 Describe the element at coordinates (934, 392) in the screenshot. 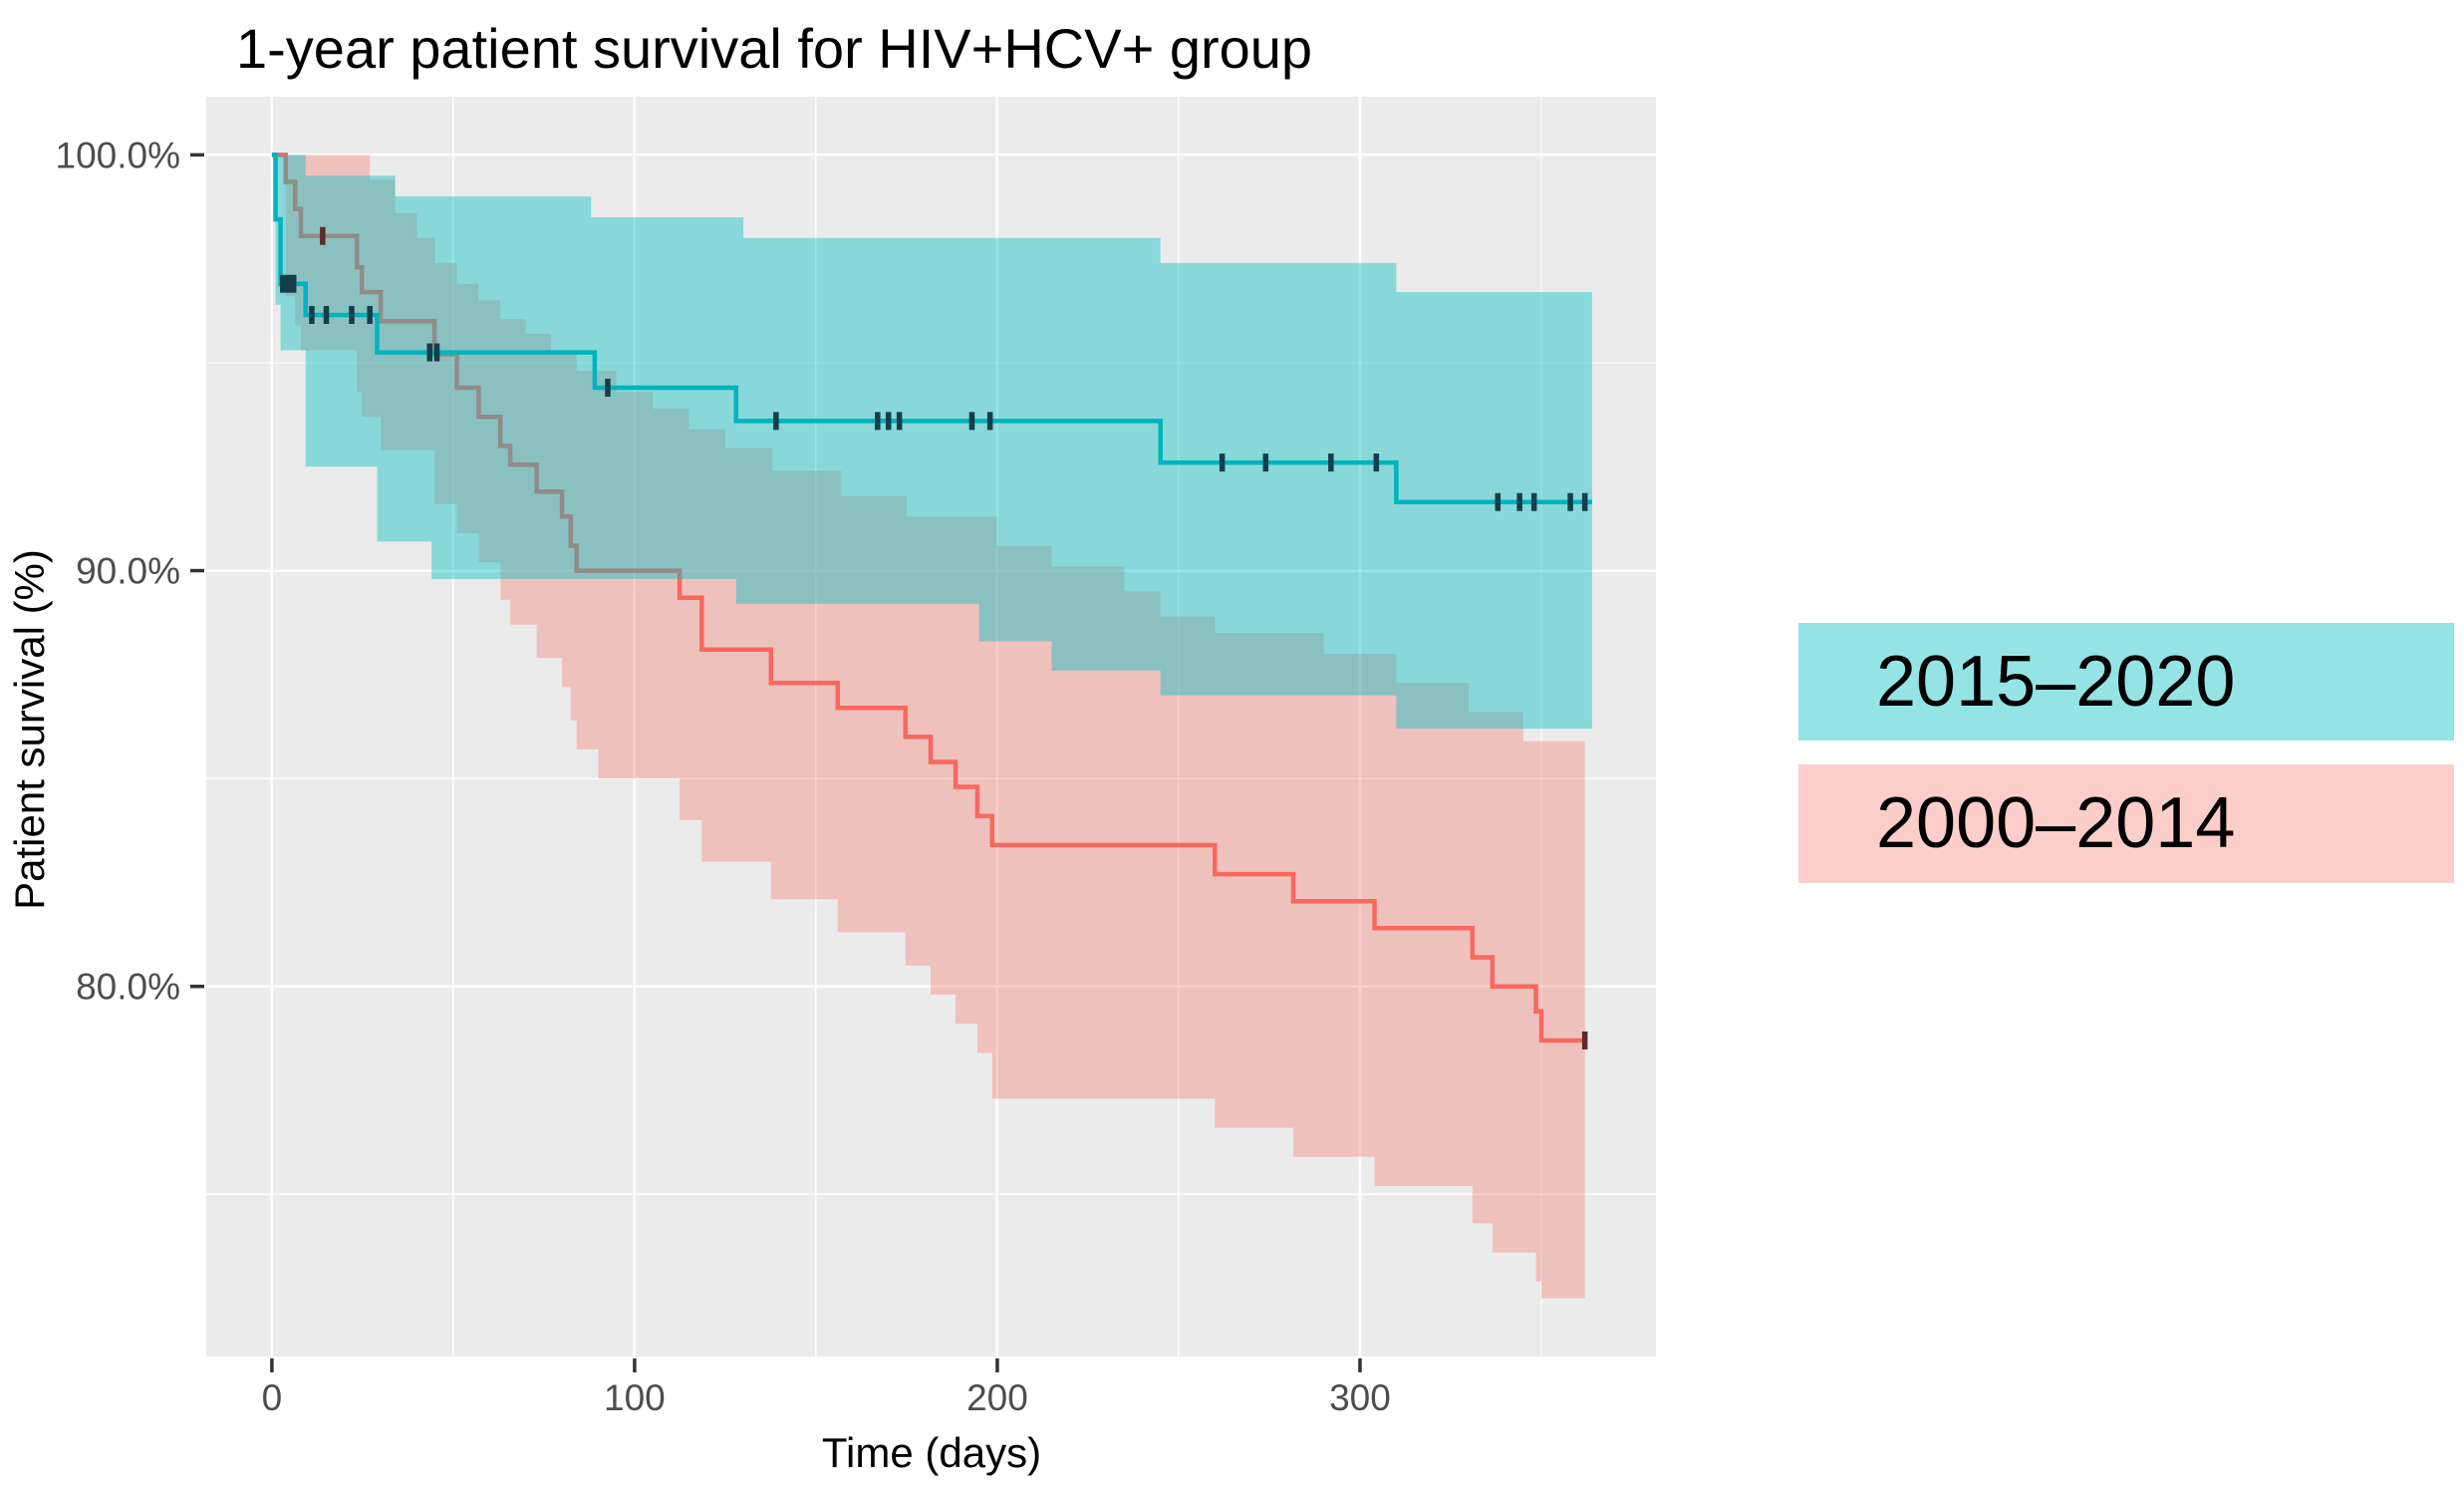

I see `censor-marks-2015-2020` at that location.